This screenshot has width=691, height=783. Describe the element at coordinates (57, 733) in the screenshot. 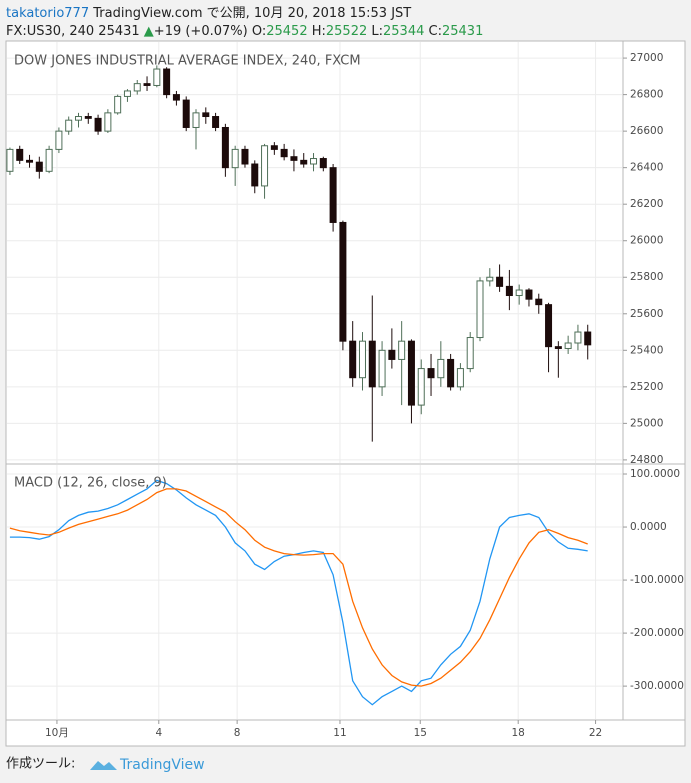

I see `x-tick-label: 10月` at that location.